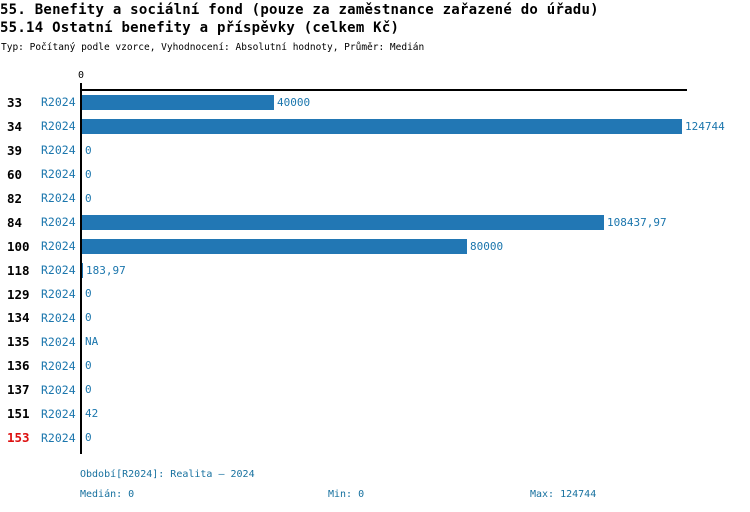  I want to click on y-axis-line, so click(81, 268).